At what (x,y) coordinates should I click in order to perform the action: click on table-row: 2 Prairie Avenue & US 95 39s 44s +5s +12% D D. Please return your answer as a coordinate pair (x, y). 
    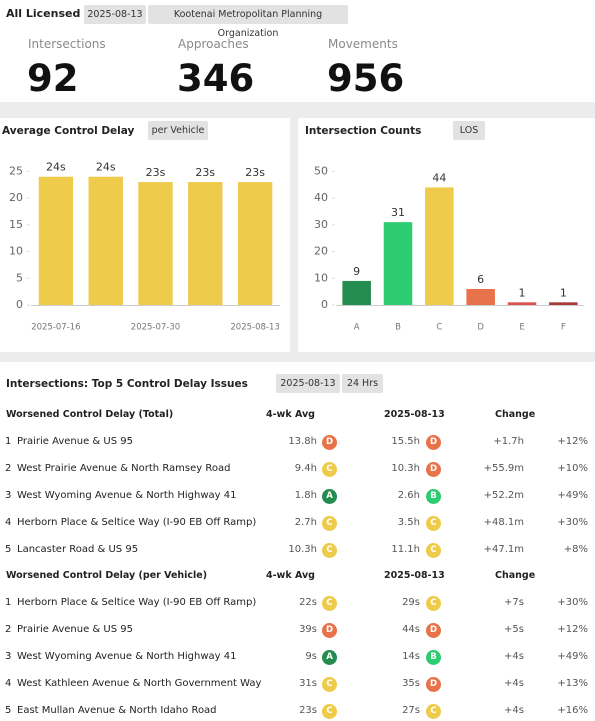
    Looking at the image, I should click on (297, 631).